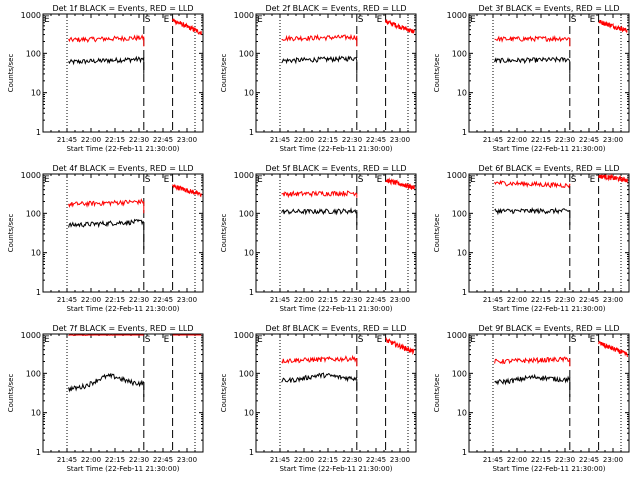 This screenshot has height=480, width=640. What do you see at coordinates (122, 168) in the screenshot?
I see `panel-title: Det 4f BLACK = Events, RED = LLD` at bounding box center [122, 168].